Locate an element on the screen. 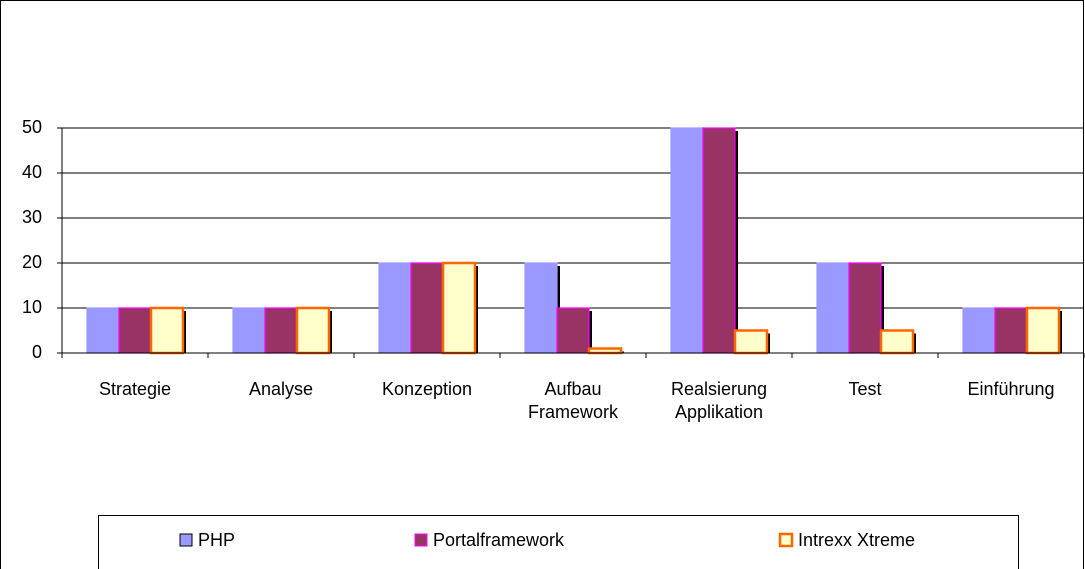 Image resolution: width=1085 pixels, height=569 pixels. legend-label: Portalframework is located at coordinates (499, 540).